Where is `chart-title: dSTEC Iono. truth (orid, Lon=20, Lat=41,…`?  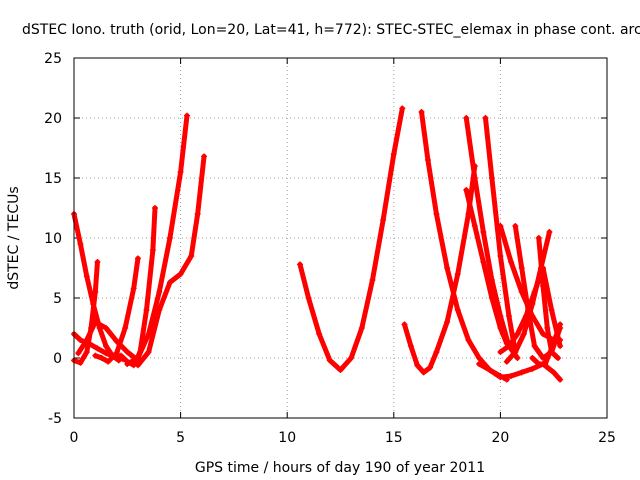 chart-title: dSTEC Iono. truth (orid, Lon=20, Lat=41,… is located at coordinates (331, 30).